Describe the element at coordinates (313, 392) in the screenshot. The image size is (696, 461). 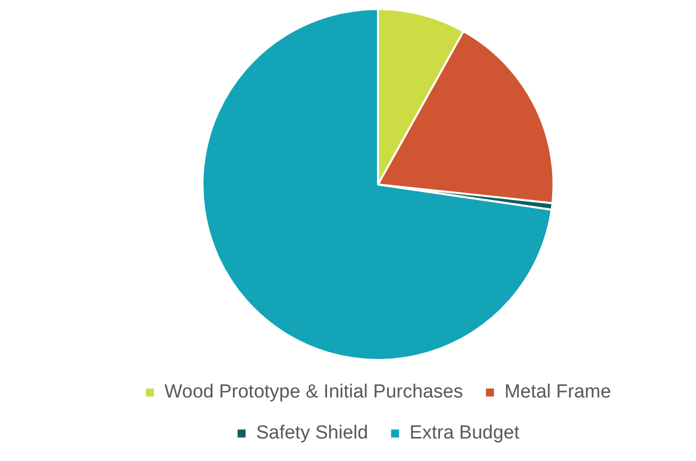
I see `legend-label: Wood Prototype & Initial Purchases` at that location.